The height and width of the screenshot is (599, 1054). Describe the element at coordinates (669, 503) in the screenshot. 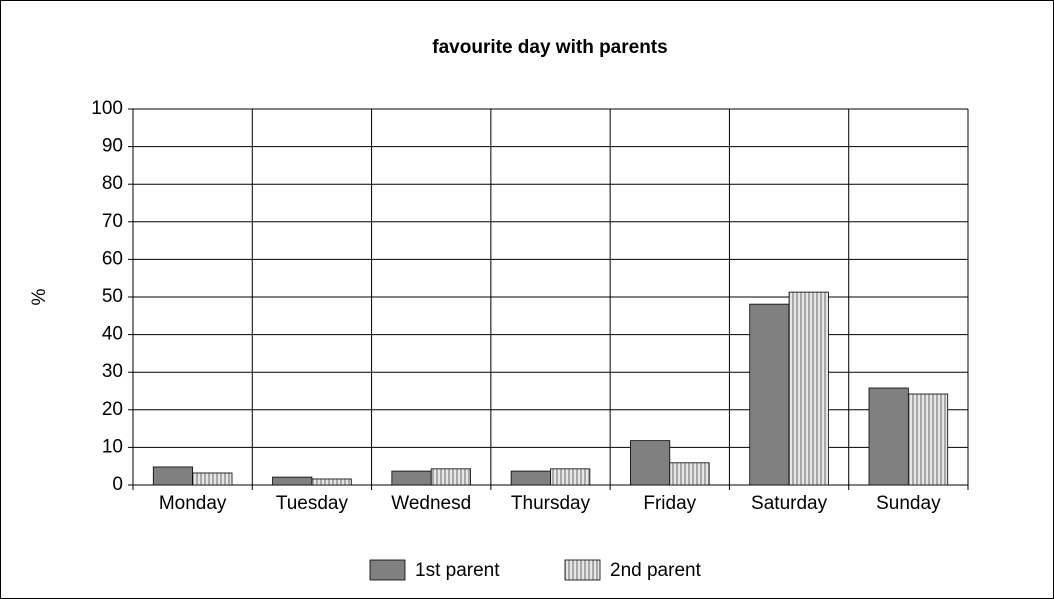

I see `x-tick-label: Friday` at that location.